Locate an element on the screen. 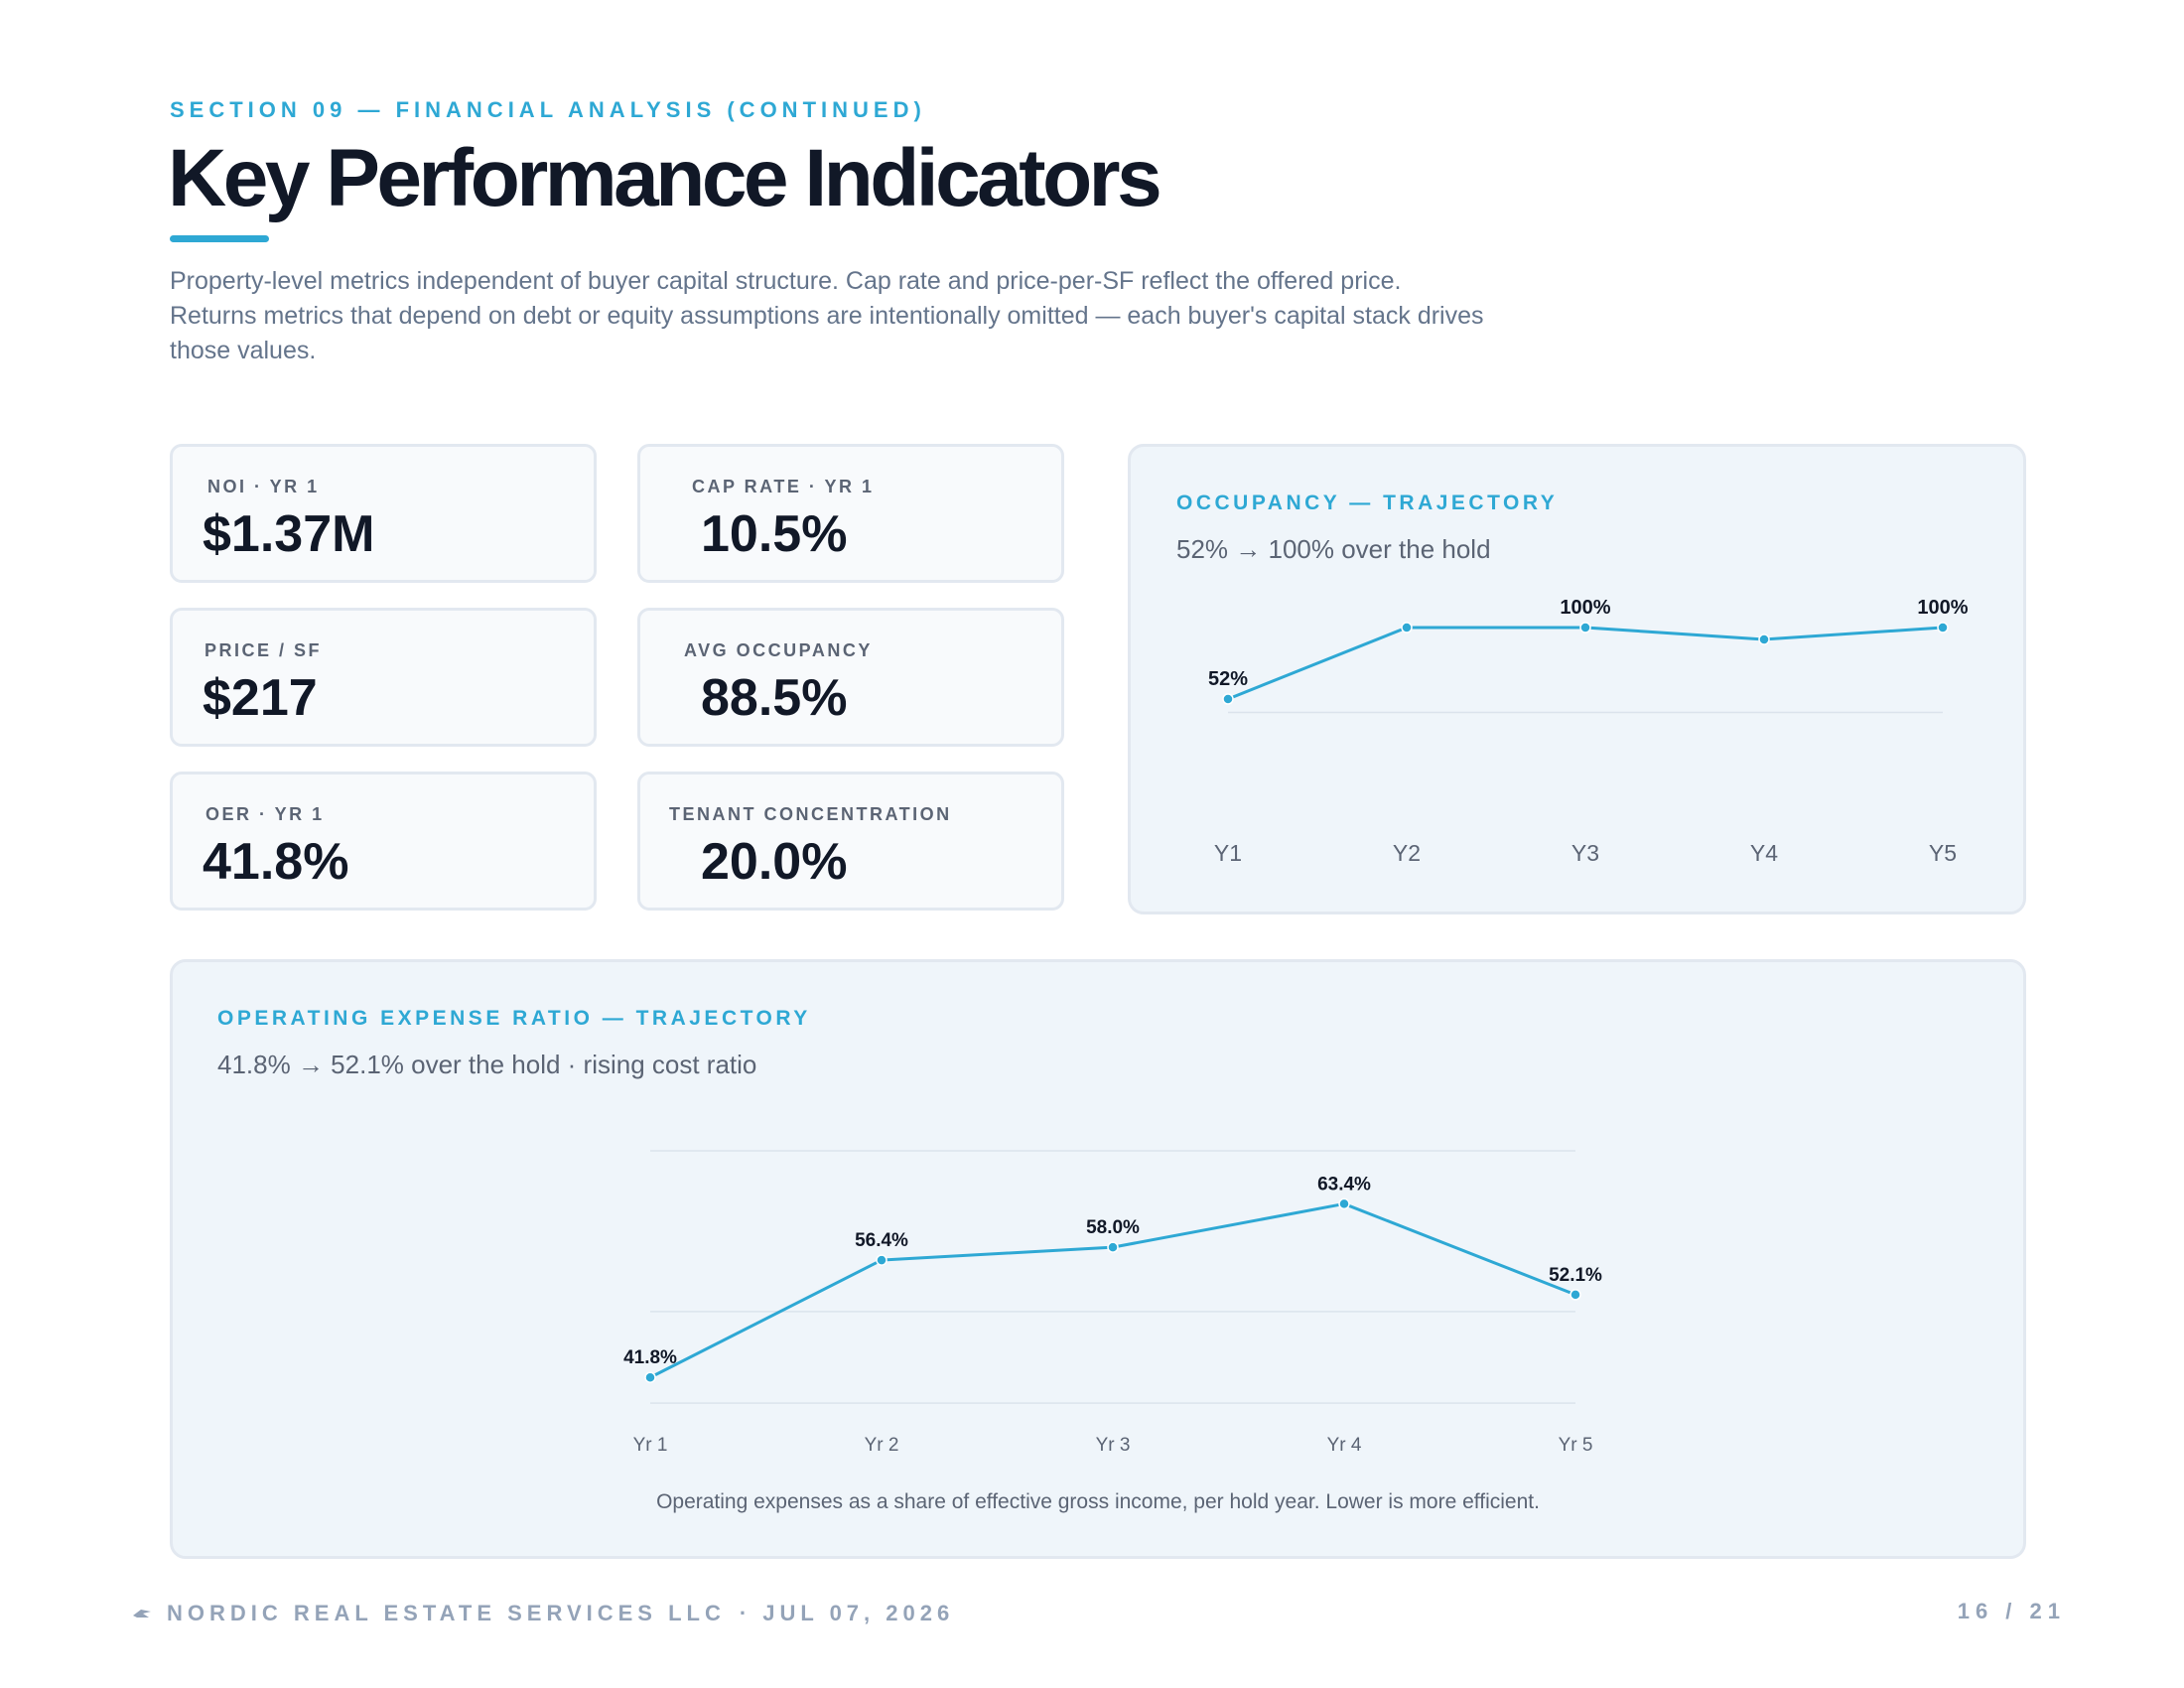 Image resolution: width=2184 pixels, height=1688 pixels. occupancy-line-chart: 52% Y1 Y2 100% Y3 Y4 100% Y5 is located at coordinates (1588, 731).